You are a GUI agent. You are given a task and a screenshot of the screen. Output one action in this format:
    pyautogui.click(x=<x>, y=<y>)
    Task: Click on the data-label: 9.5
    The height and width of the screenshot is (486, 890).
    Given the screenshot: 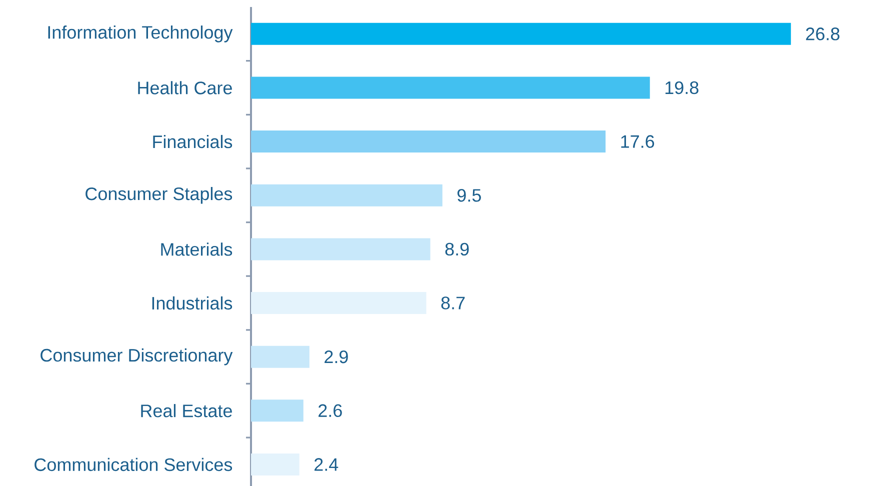 What is the action you would take?
    pyautogui.click(x=469, y=195)
    